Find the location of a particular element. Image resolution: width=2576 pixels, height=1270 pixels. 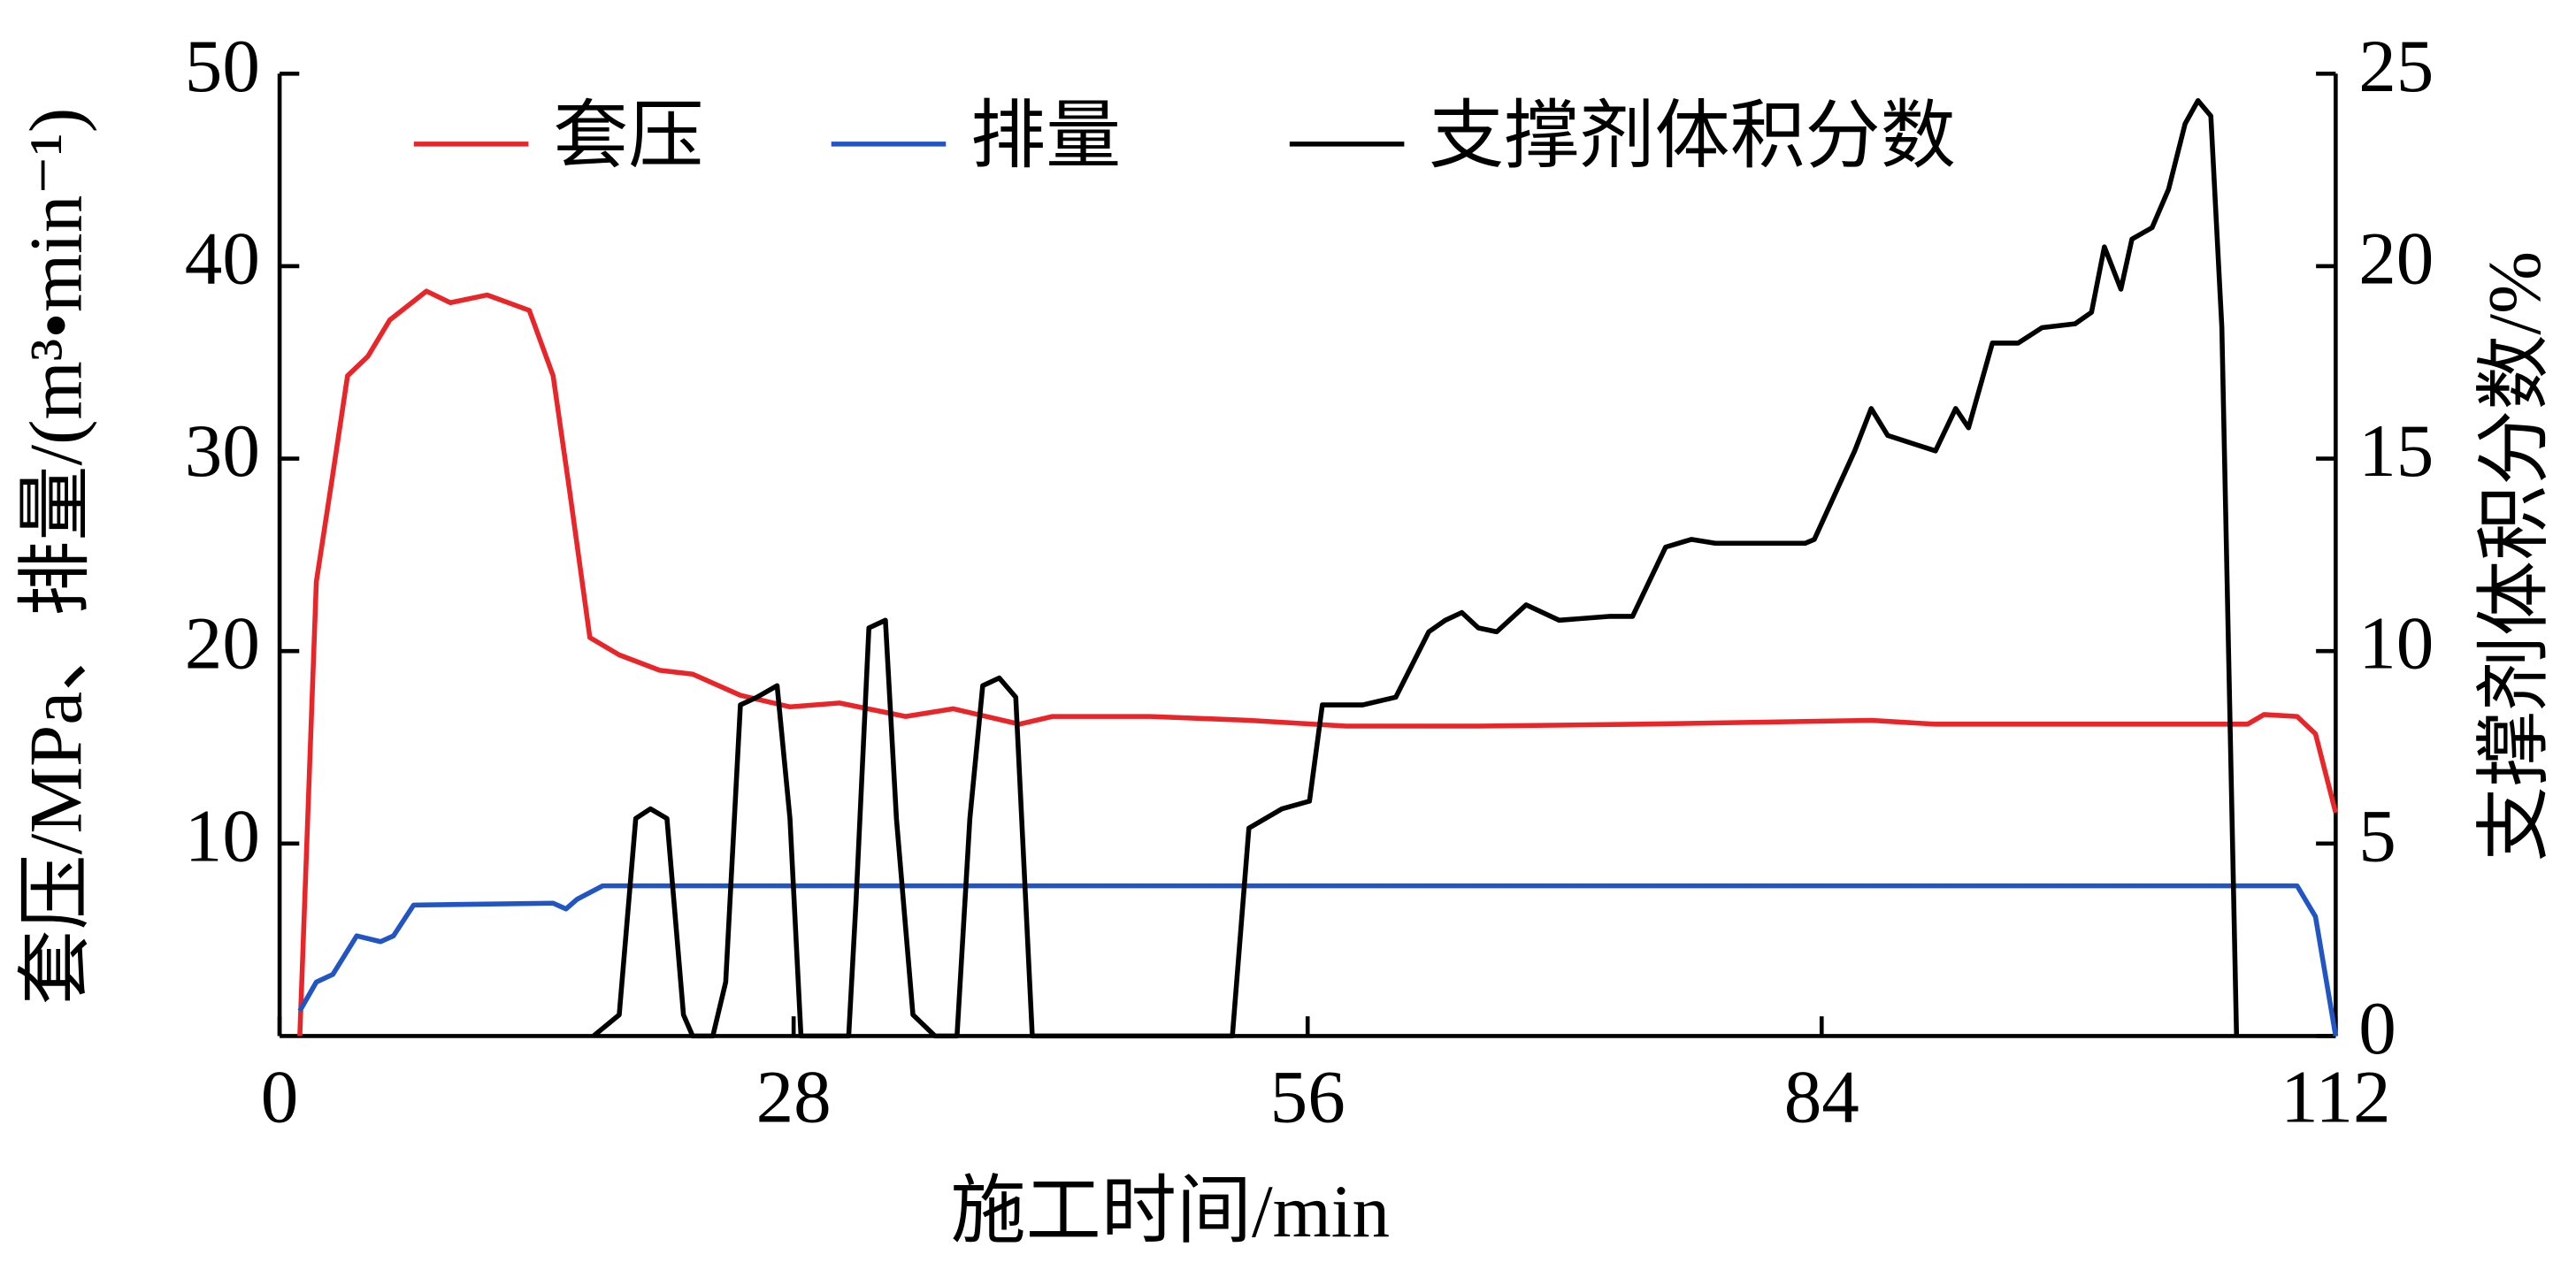

legend-label: 套压 is located at coordinates (628, 136).